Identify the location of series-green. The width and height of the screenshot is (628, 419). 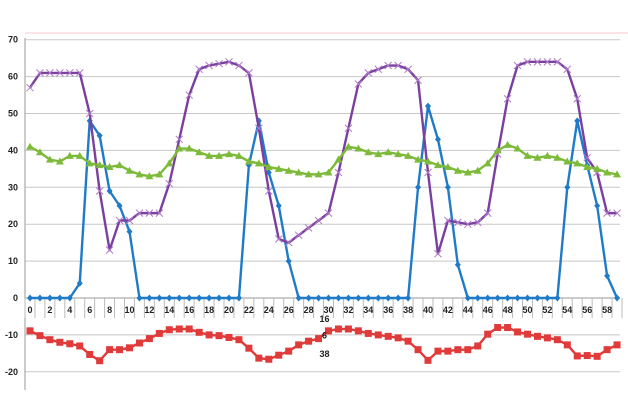
(324, 160).